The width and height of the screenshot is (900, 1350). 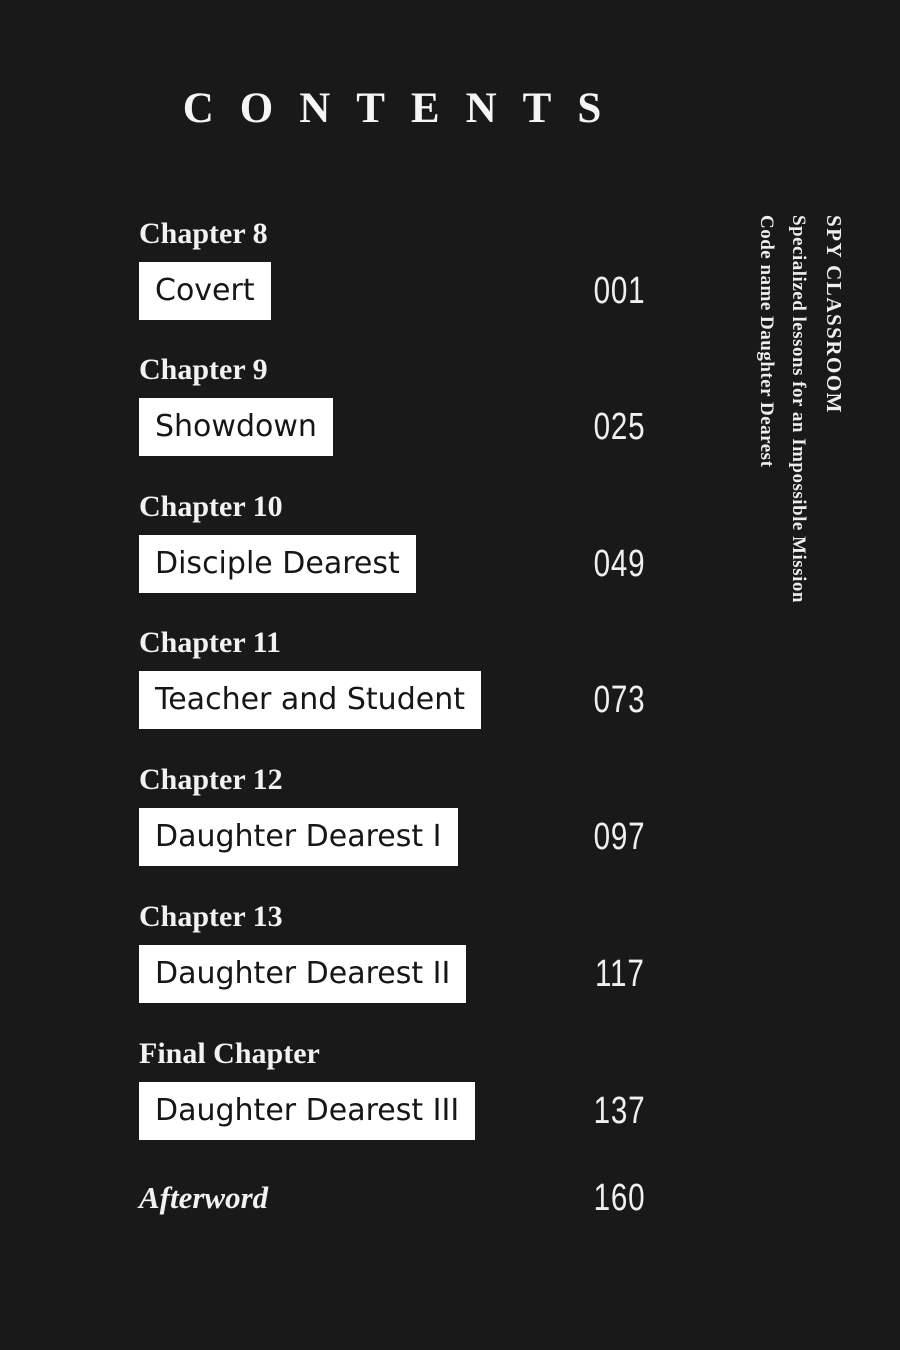 I want to click on page-number: 001, so click(x=619, y=291).